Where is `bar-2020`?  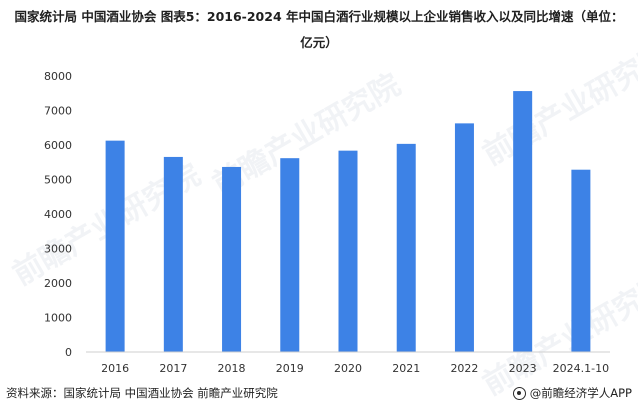
bar-2020 is located at coordinates (348, 251).